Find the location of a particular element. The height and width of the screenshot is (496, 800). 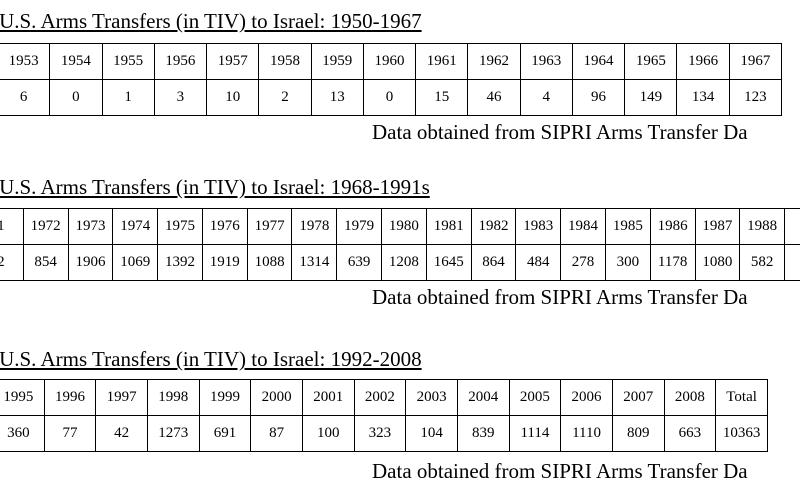

year-cell: Total is located at coordinates (741, 397).